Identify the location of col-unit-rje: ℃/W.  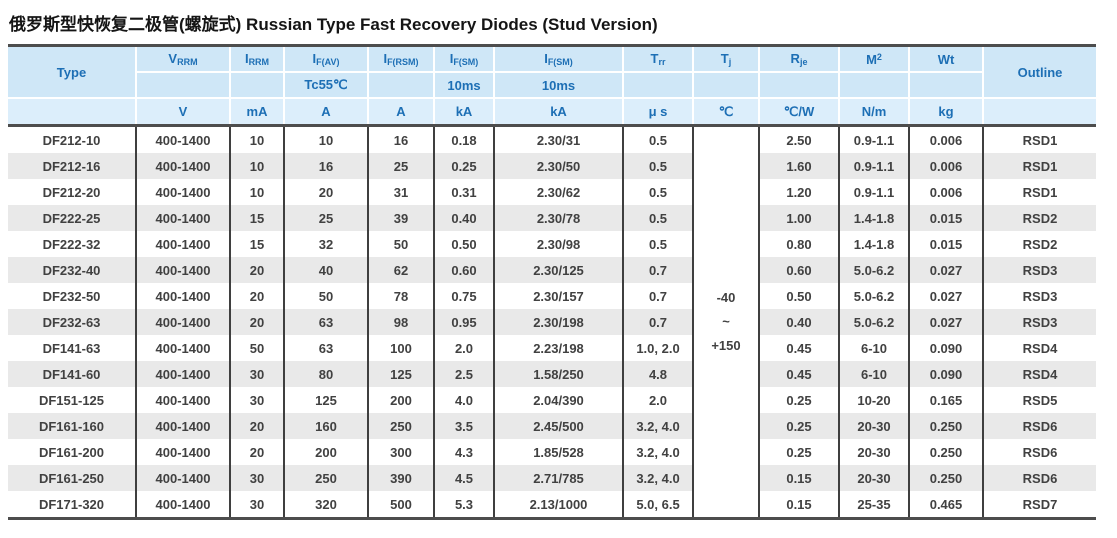
(799, 112).